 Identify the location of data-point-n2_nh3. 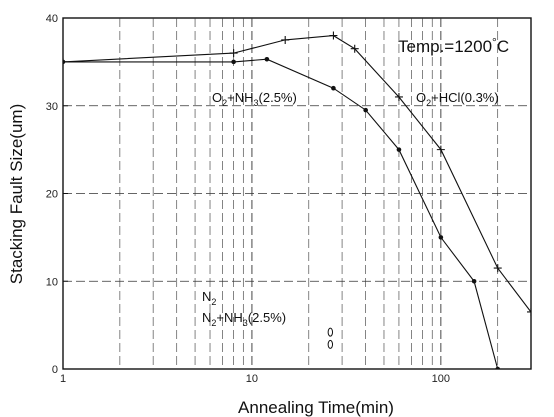
(330, 344).